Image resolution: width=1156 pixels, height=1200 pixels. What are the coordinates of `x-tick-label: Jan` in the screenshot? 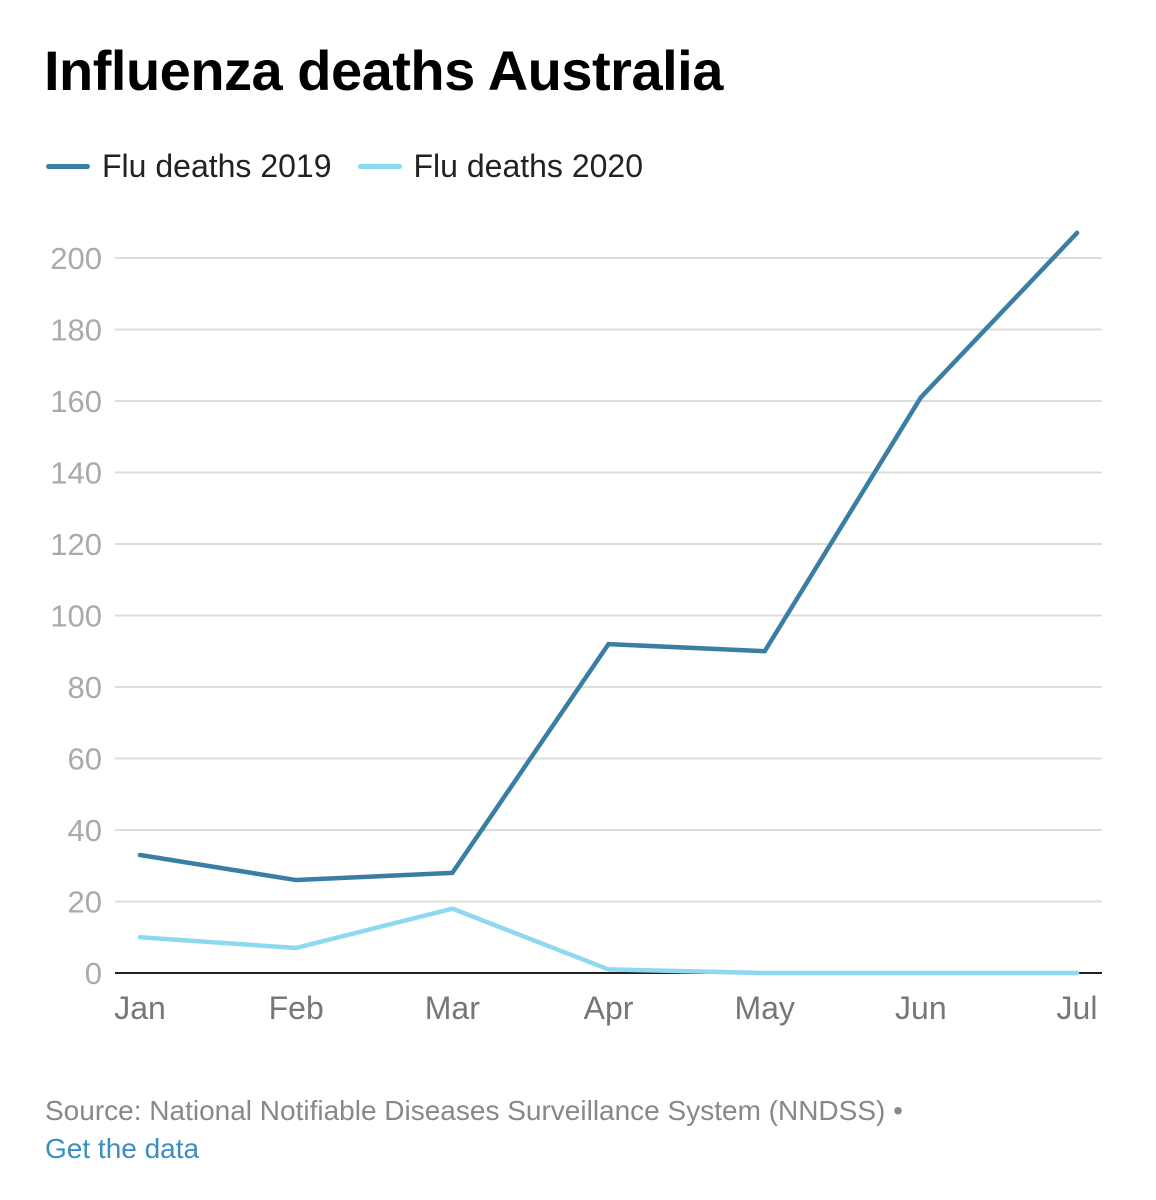 It's located at (140, 1008).